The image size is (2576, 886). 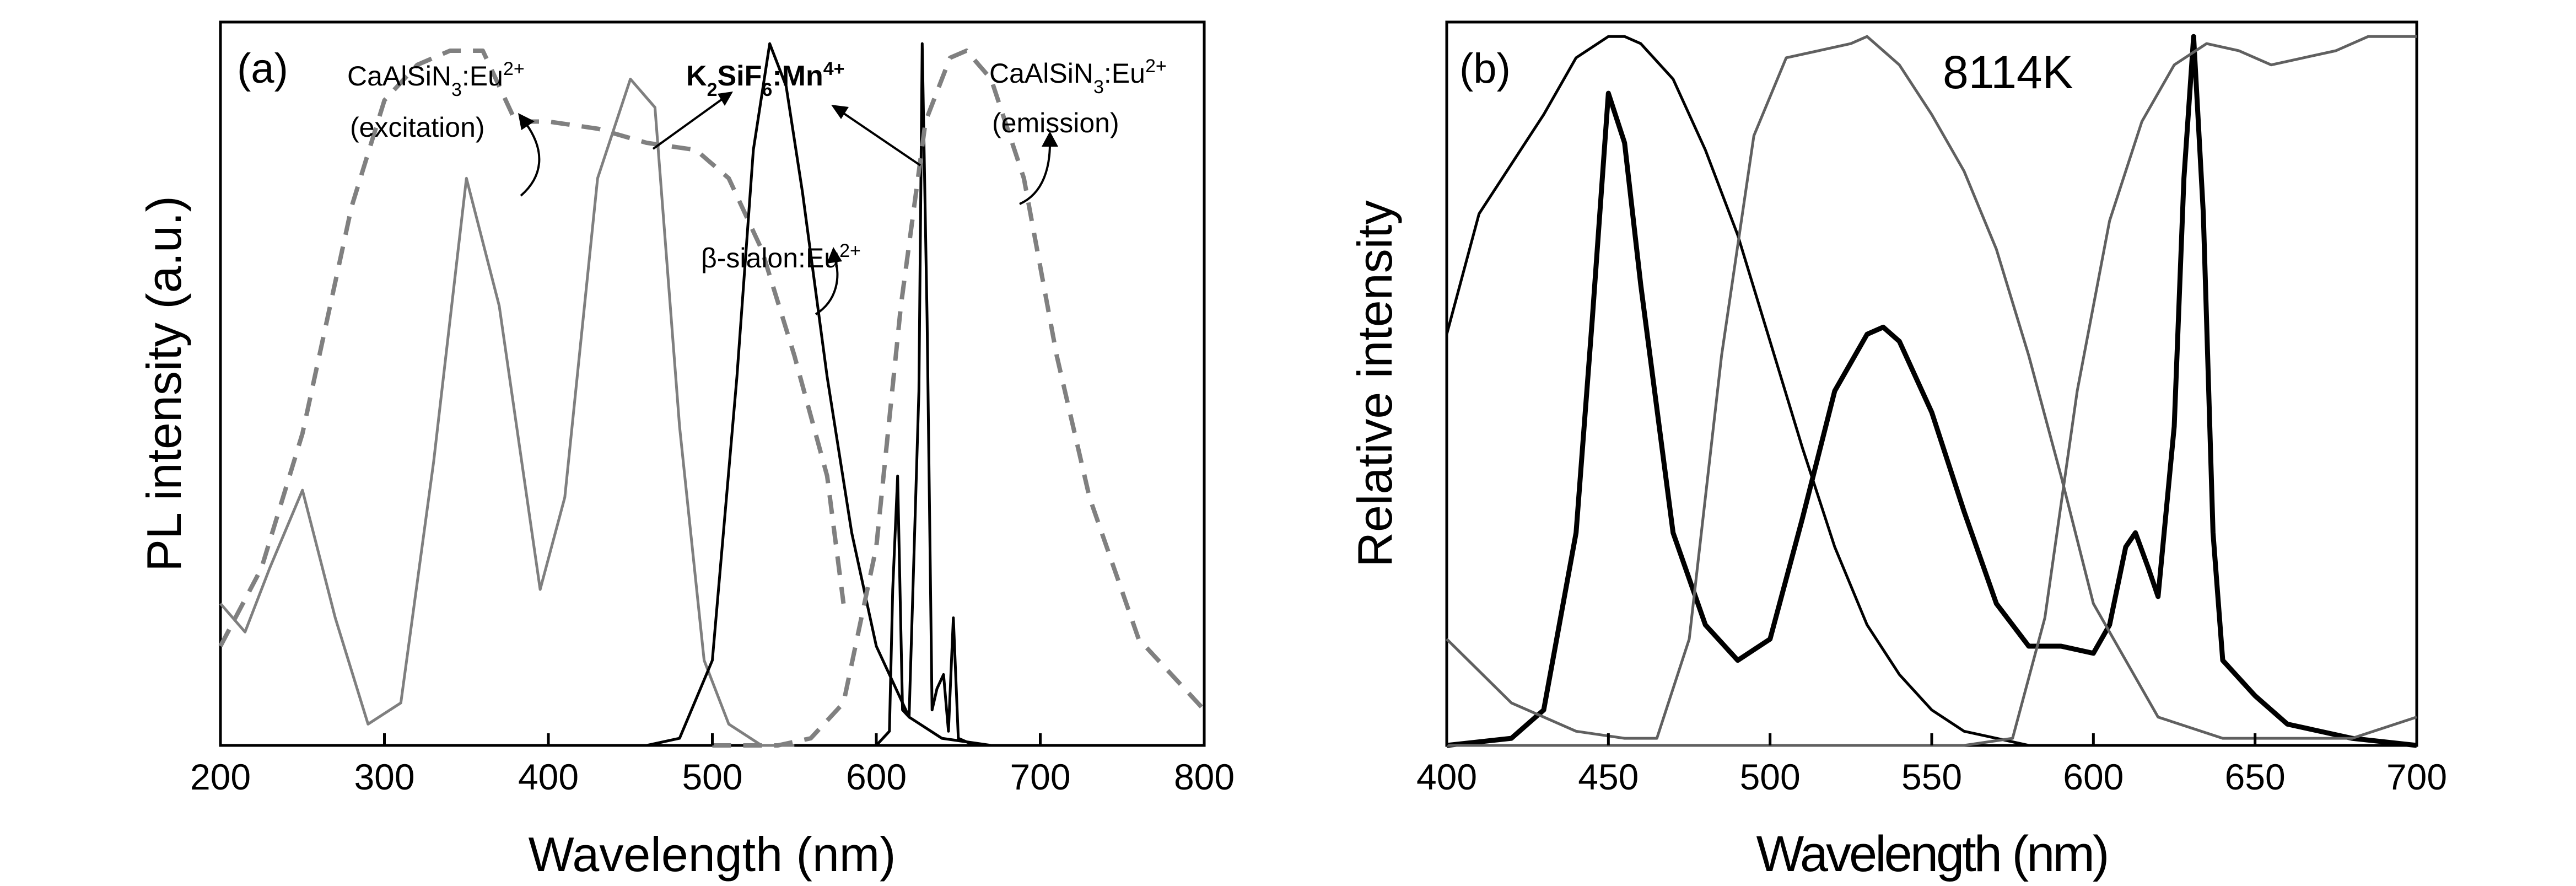 I want to click on panel-b-x-tick-label-400: 400, so click(x=1446, y=776).